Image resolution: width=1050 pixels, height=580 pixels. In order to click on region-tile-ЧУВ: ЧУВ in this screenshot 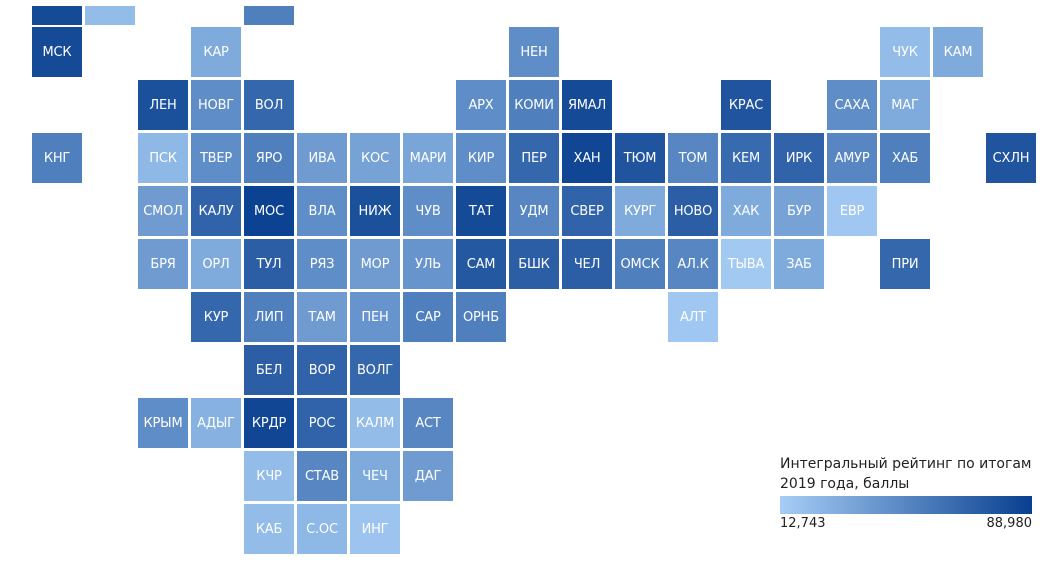, I will do `click(428, 211)`.